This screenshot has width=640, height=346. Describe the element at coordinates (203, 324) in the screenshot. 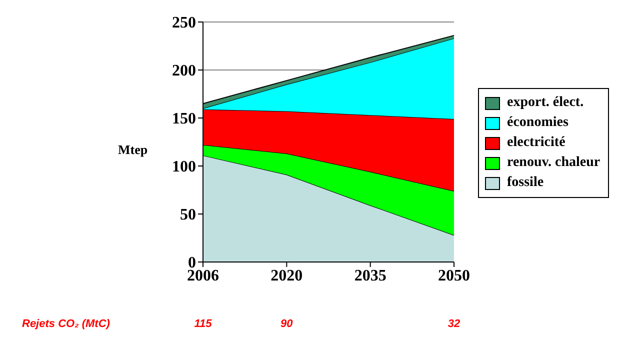

I see `text: 115` at that location.